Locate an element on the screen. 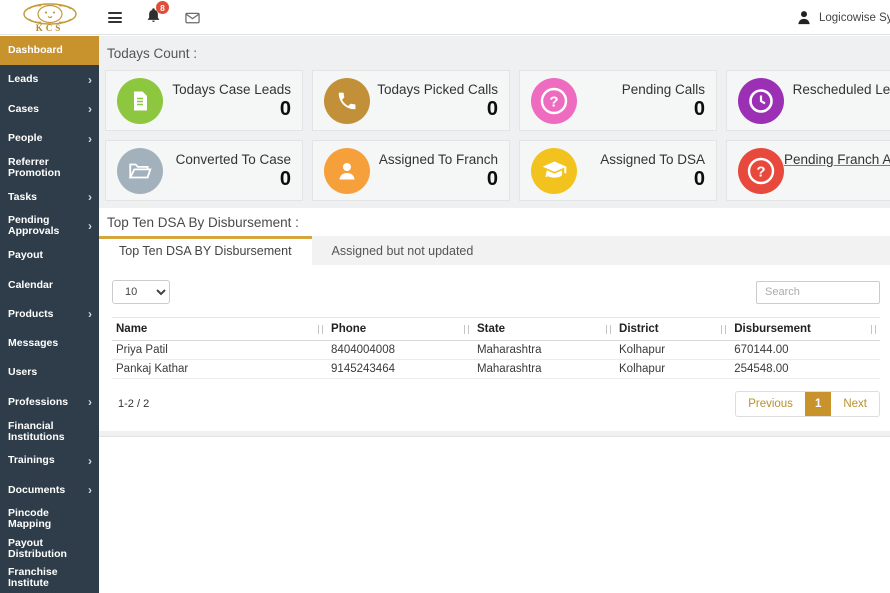  bell-icon is located at coordinates (153, 15).